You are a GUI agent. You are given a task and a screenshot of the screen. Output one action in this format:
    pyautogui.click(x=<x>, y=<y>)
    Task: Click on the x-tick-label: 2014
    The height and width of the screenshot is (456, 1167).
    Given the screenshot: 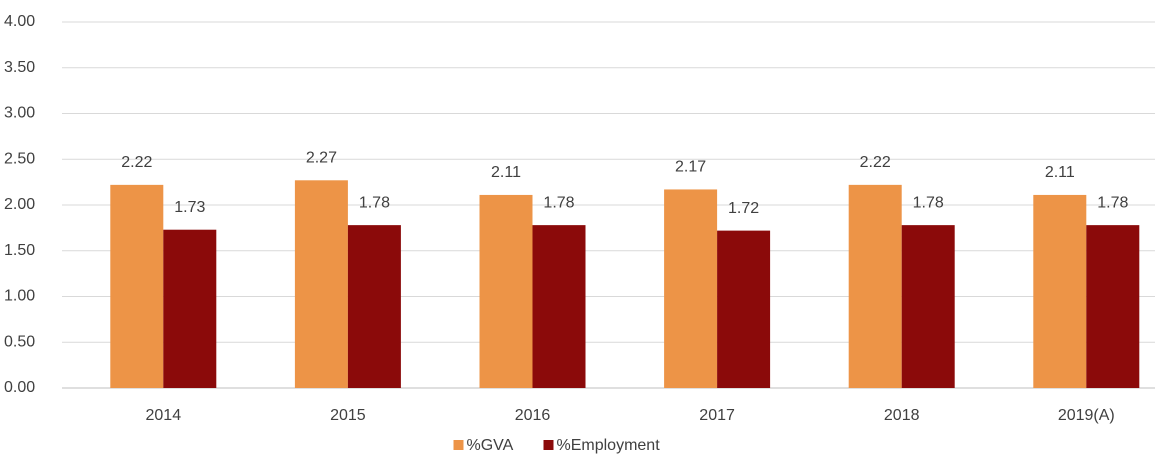 What is the action you would take?
    pyautogui.click(x=164, y=415)
    